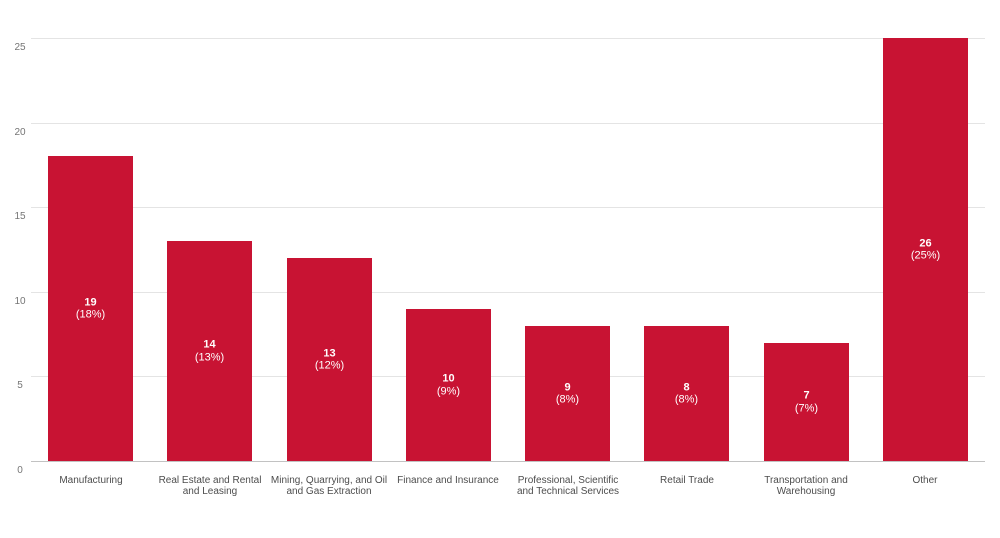  I want to click on bar-percent: (18%), so click(90, 314).